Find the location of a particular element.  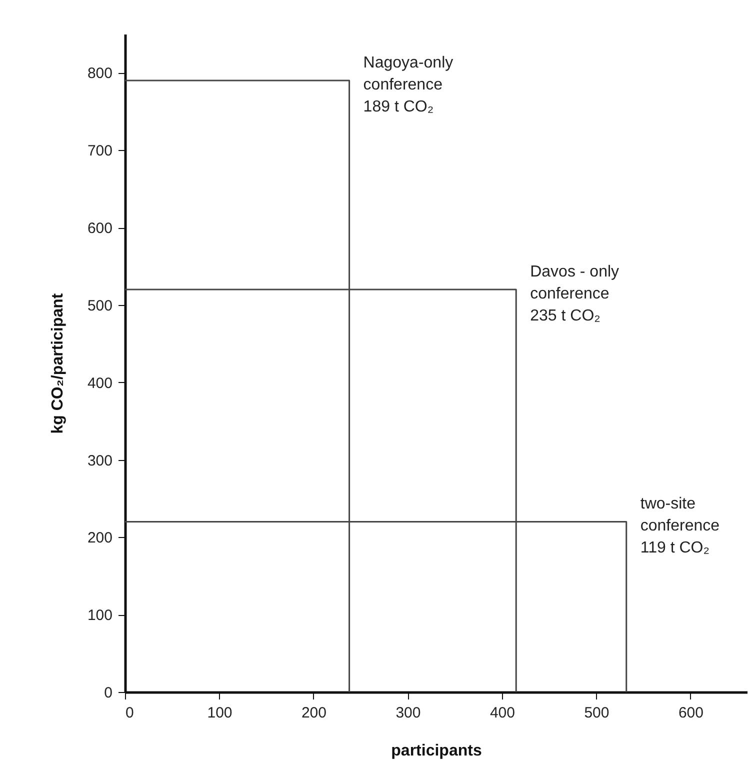

y-tick-label: 800 is located at coordinates (99, 73).